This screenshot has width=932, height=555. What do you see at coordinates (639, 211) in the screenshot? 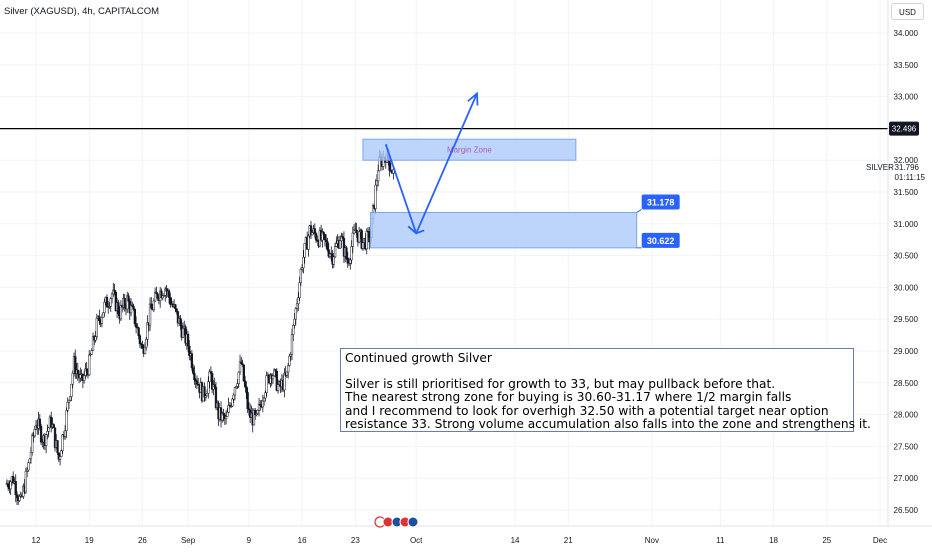
I see `zone-tag-connector` at bounding box center [639, 211].